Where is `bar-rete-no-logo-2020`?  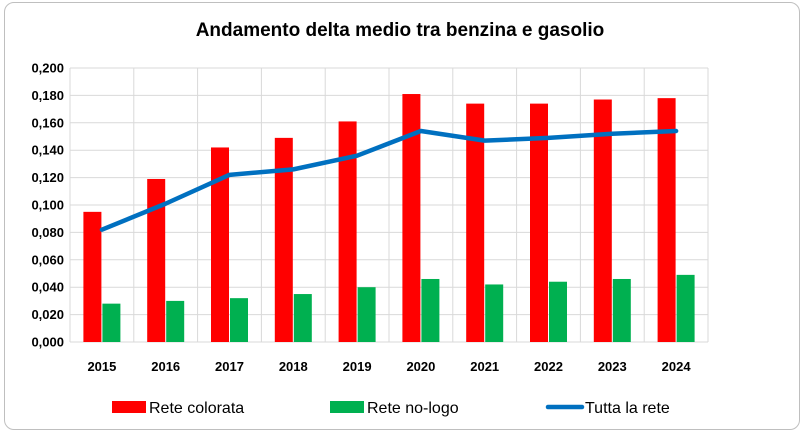
bar-rete-no-logo-2020 is located at coordinates (430, 310).